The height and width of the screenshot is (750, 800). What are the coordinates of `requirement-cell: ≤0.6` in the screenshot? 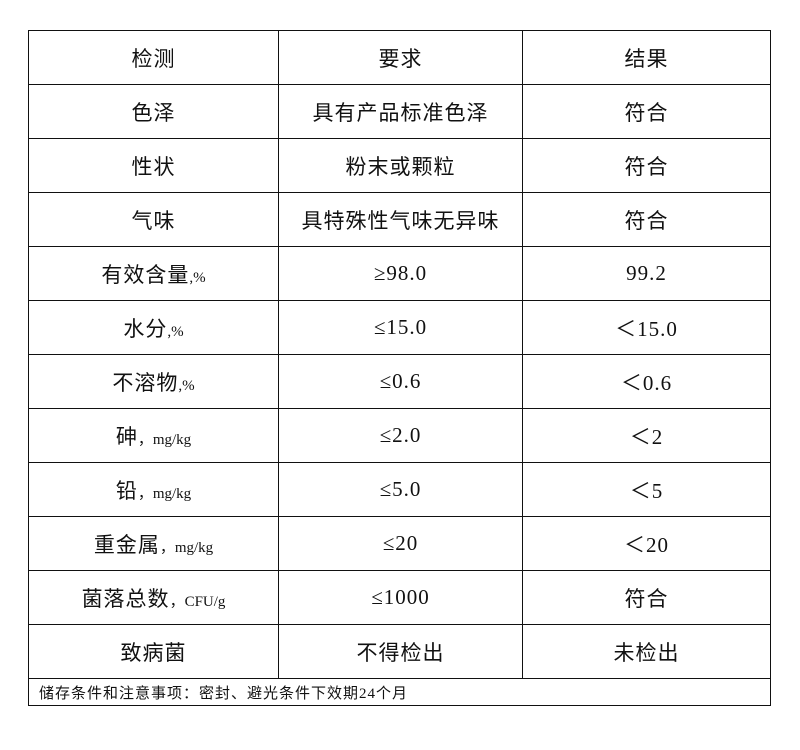 It's located at (400, 381).